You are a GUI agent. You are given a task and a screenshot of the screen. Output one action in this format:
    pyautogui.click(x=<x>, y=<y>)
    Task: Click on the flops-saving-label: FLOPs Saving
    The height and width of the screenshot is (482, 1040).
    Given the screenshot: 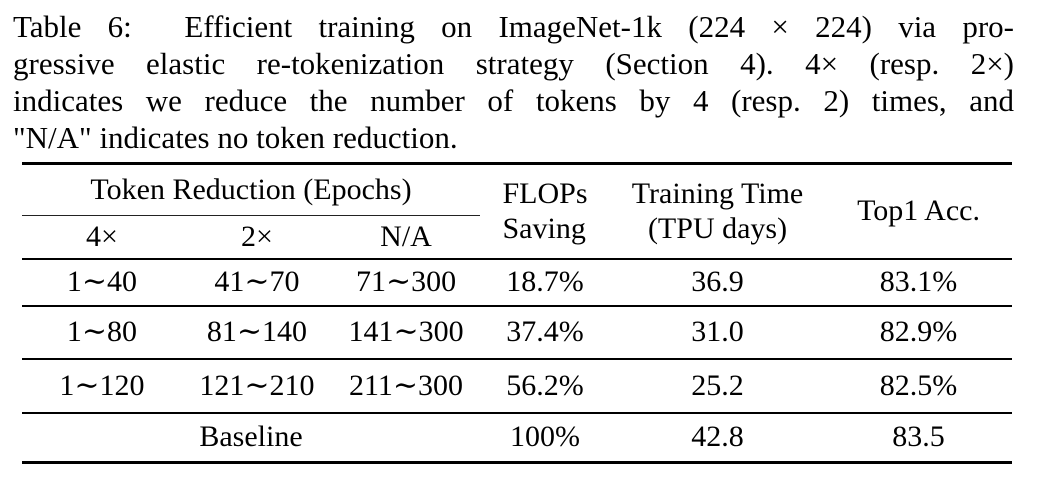 What is the action you would take?
    pyautogui.click(x=544, y=211)
    